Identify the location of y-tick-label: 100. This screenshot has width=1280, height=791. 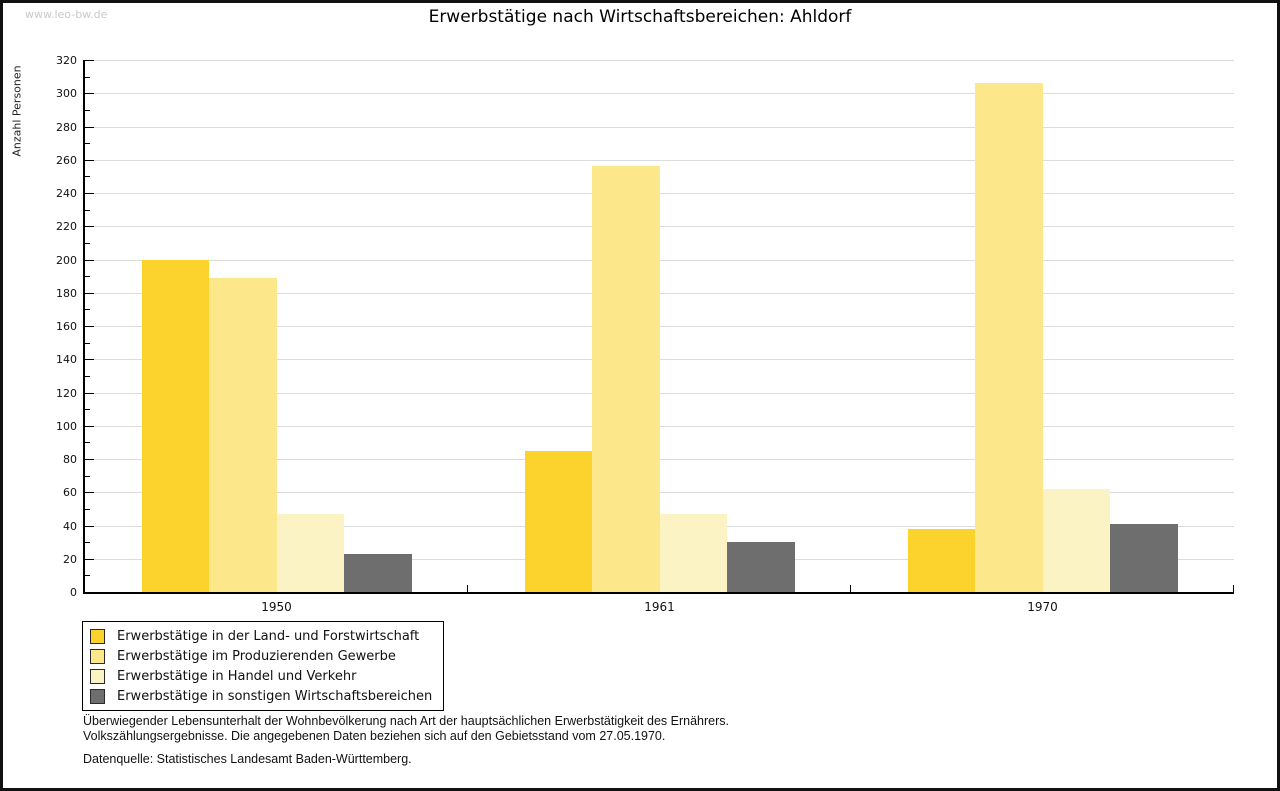
(66, 426).